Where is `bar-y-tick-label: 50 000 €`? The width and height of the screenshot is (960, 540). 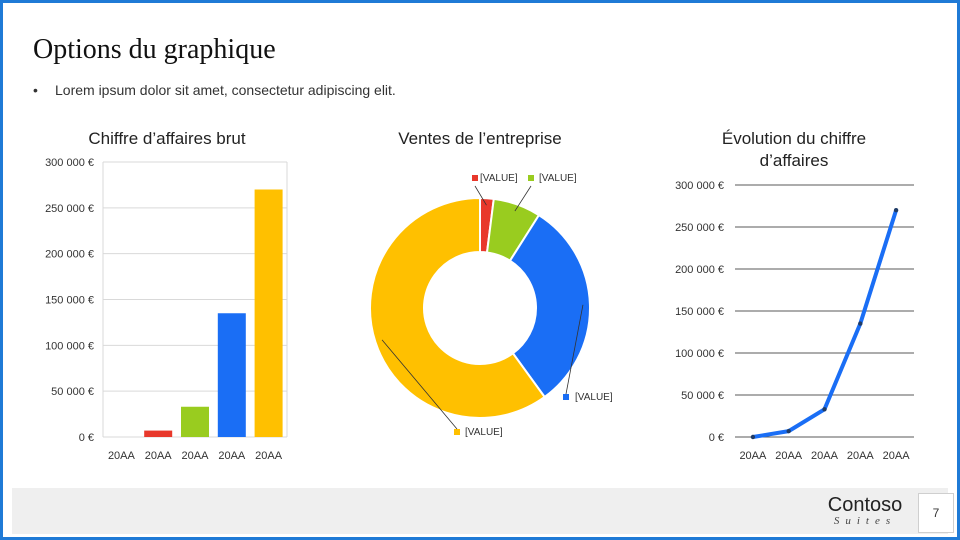 bar-y-tick-label: 50 000 € is located at coordinates (72, 392).